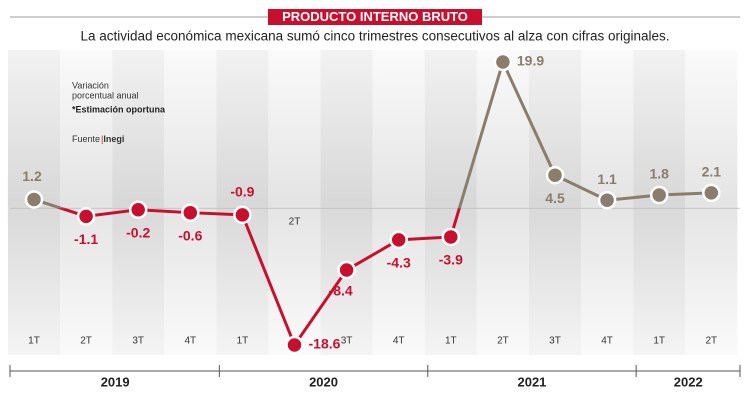 The image size is (750, 406). Describe the element at coordinates (531, 381) in the screenshot. I see `year-label: 2021` at that location.